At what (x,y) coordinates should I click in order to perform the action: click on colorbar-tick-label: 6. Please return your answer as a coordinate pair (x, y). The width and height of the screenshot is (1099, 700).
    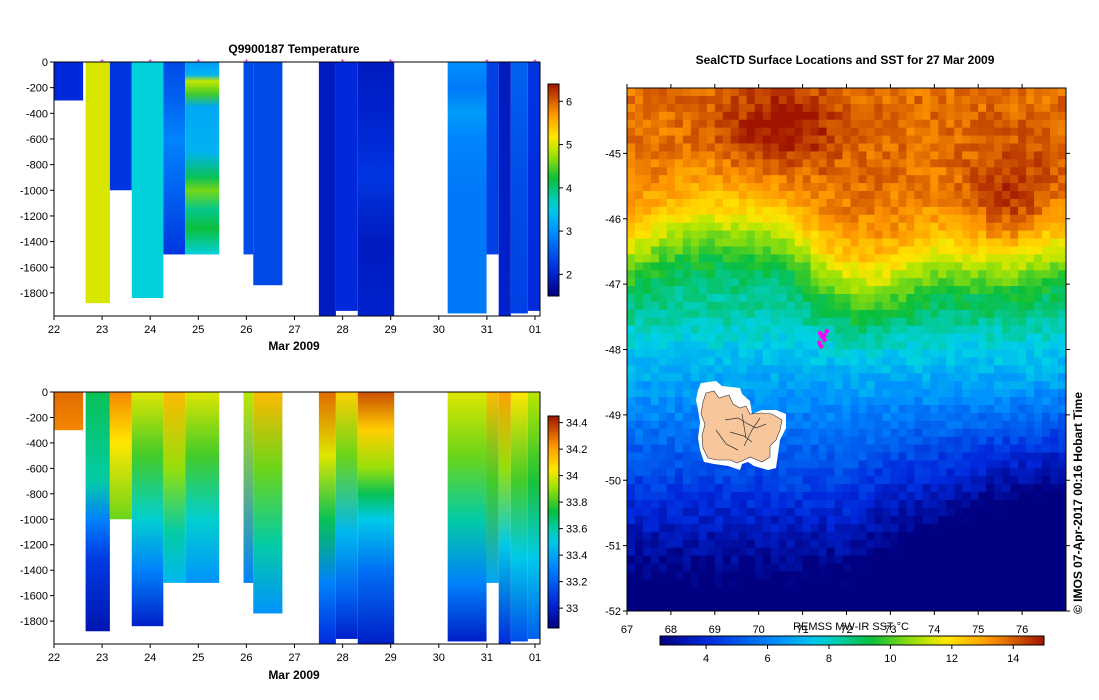
    Looking at the image, I should click on (569, 102).